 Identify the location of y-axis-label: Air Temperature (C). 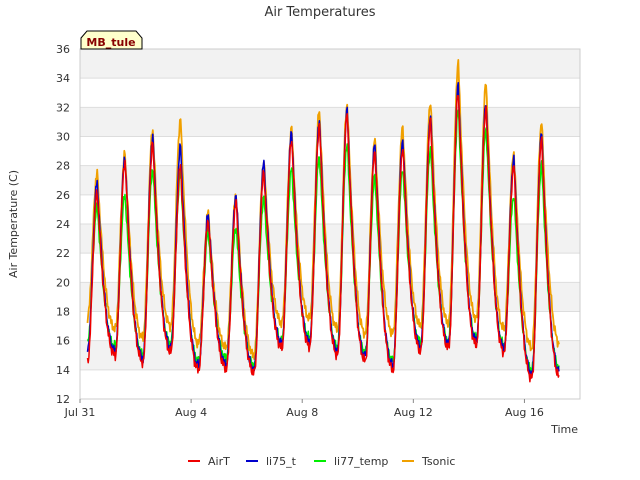
(13, 224).